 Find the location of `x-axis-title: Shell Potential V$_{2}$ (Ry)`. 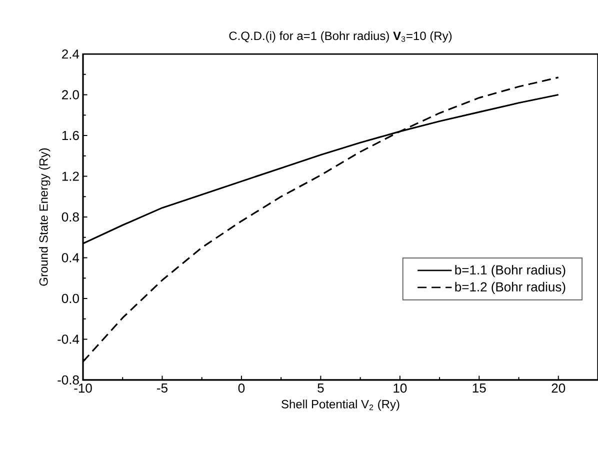

x-axis-title: Shell Potential V$_{2}$ (Ry) is located at coordinates (341, 405).